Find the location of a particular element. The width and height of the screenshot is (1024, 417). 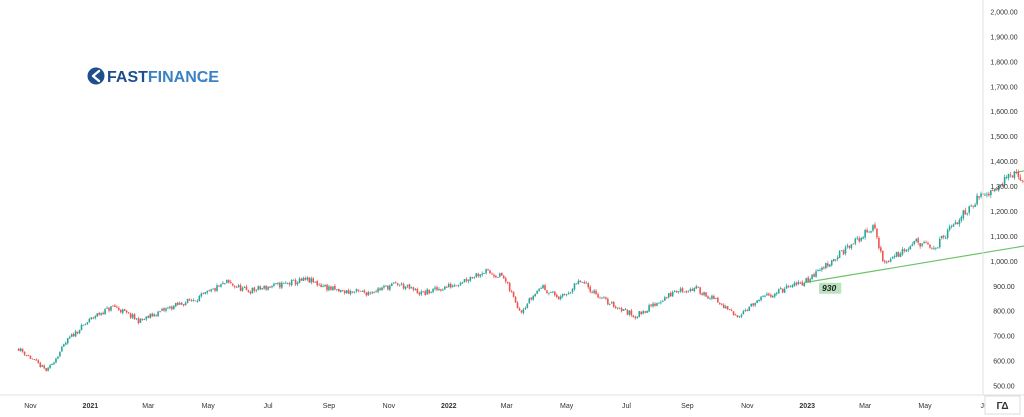

scale-button: ΓΔ is located at coordinates (1002, 405).